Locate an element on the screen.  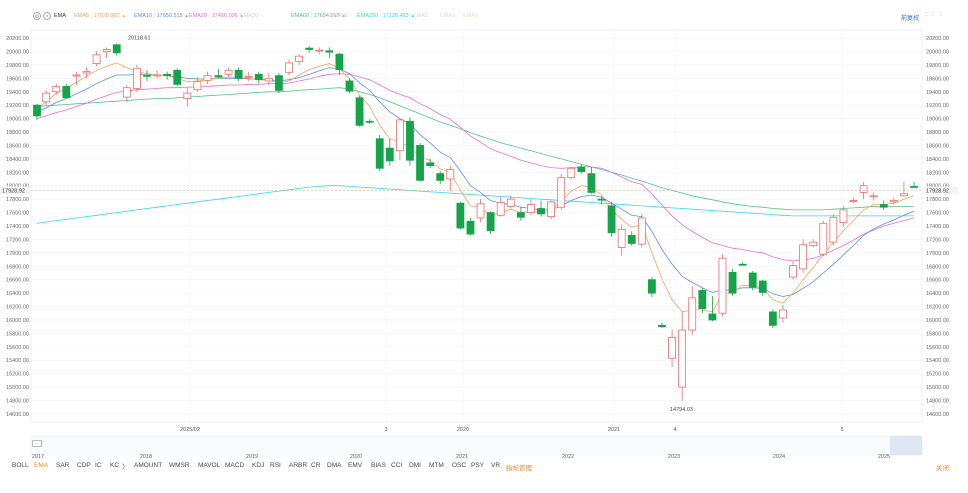
indicator-tab-ic: IC is located at coordinates (98, 465).